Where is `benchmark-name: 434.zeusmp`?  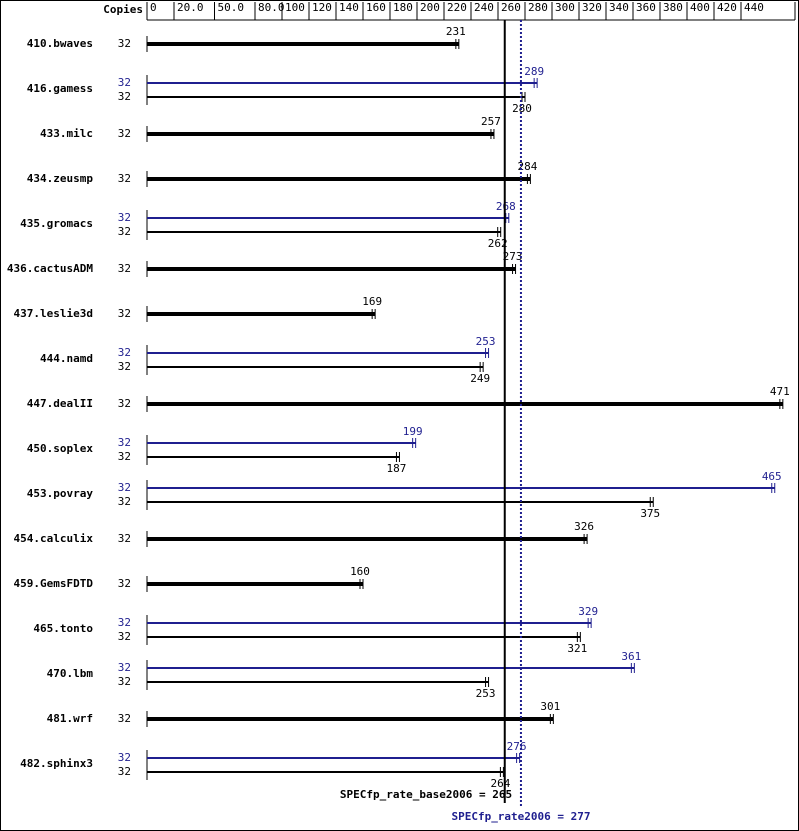
benchmark-name: 434.zeusmp is located at coordinates (60, 178).